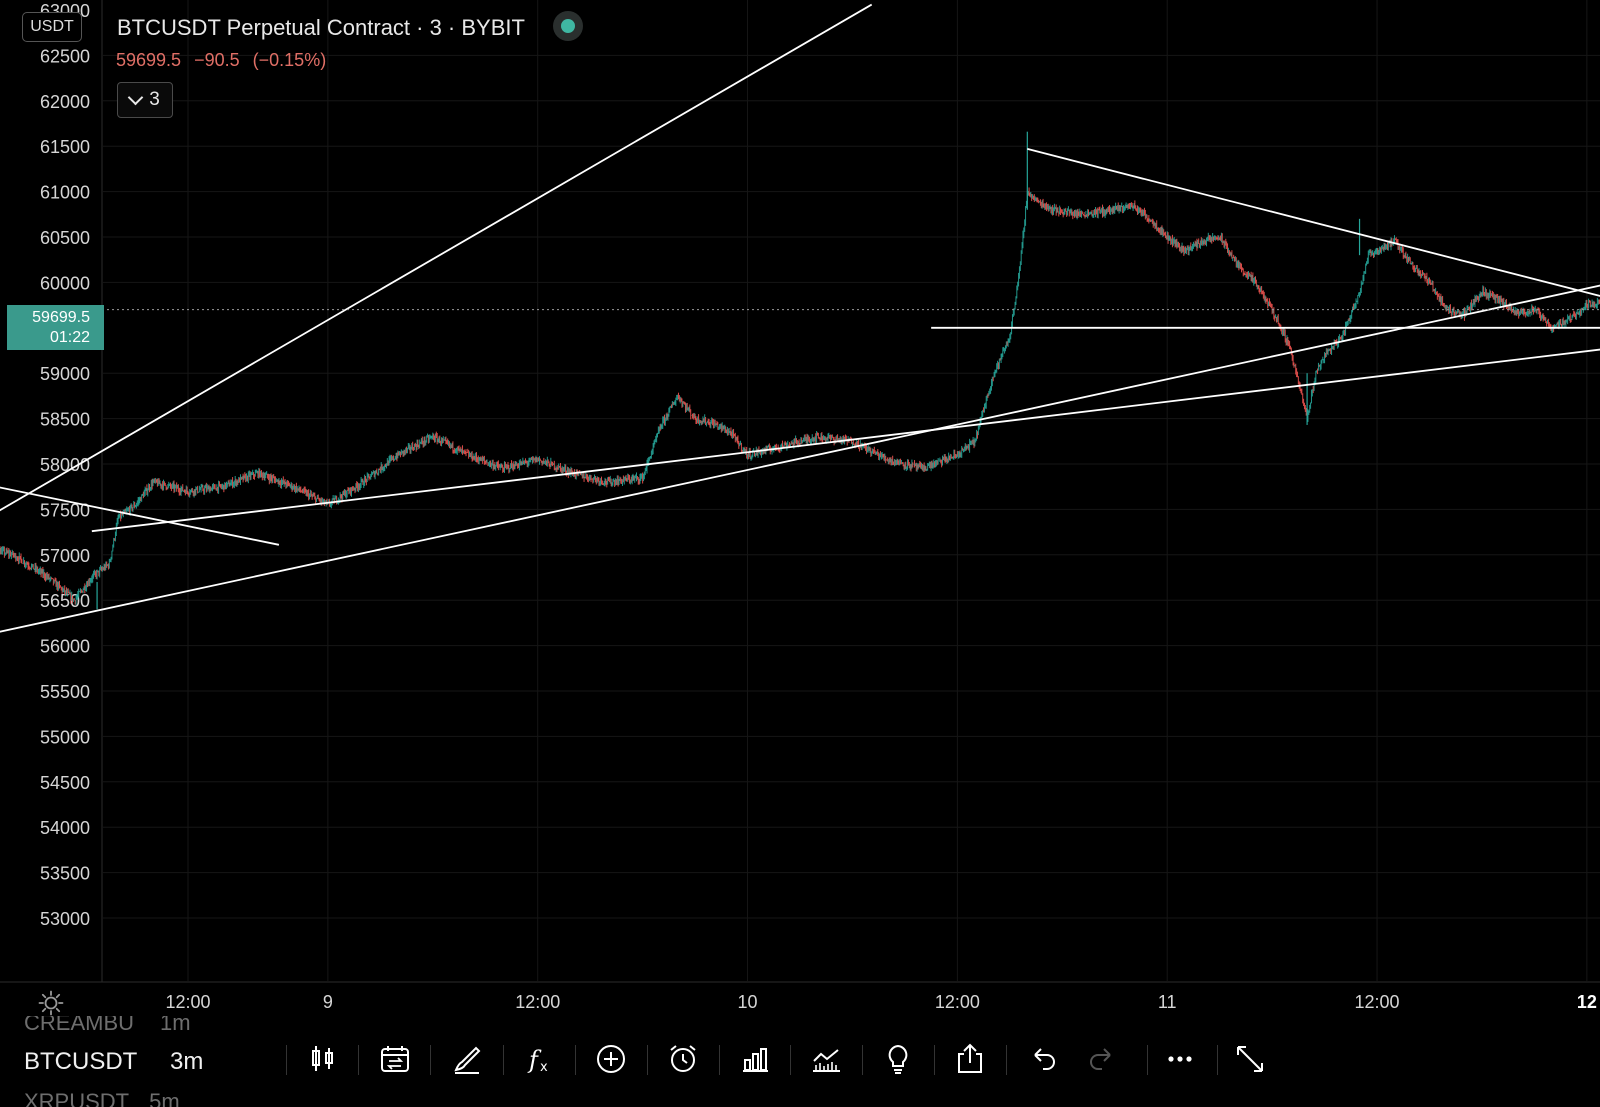  What do you see at coordinates (880, 1002) in the screenshot?
I see `time-axis: 12:00 9 12:00 10 12:00 11 12:00 12` at bounding box center [880, 1002].